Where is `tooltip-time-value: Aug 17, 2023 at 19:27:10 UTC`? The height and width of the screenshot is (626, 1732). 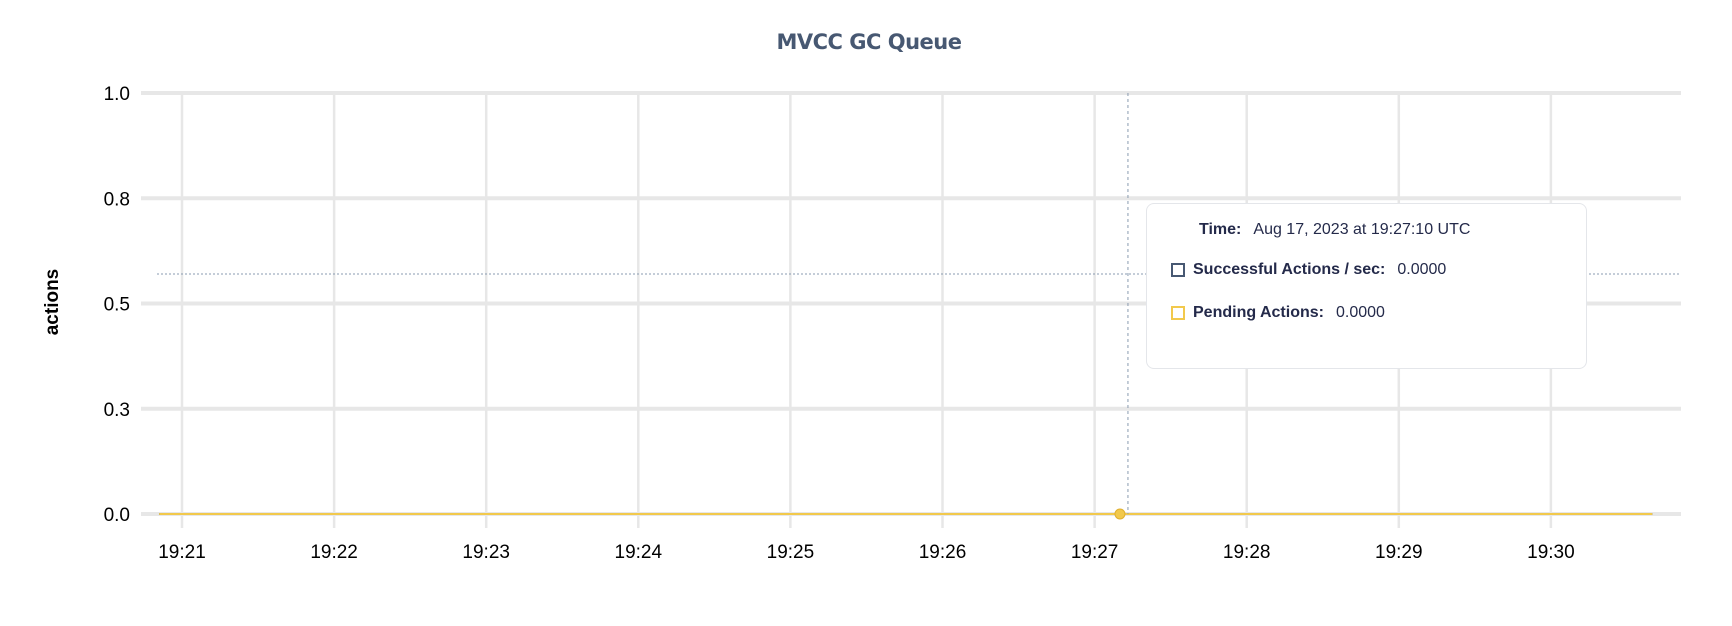 tooltip-time-value: Aug 17, 2023 at 19:27:10 UTC is located at coordinates (1362, 229).